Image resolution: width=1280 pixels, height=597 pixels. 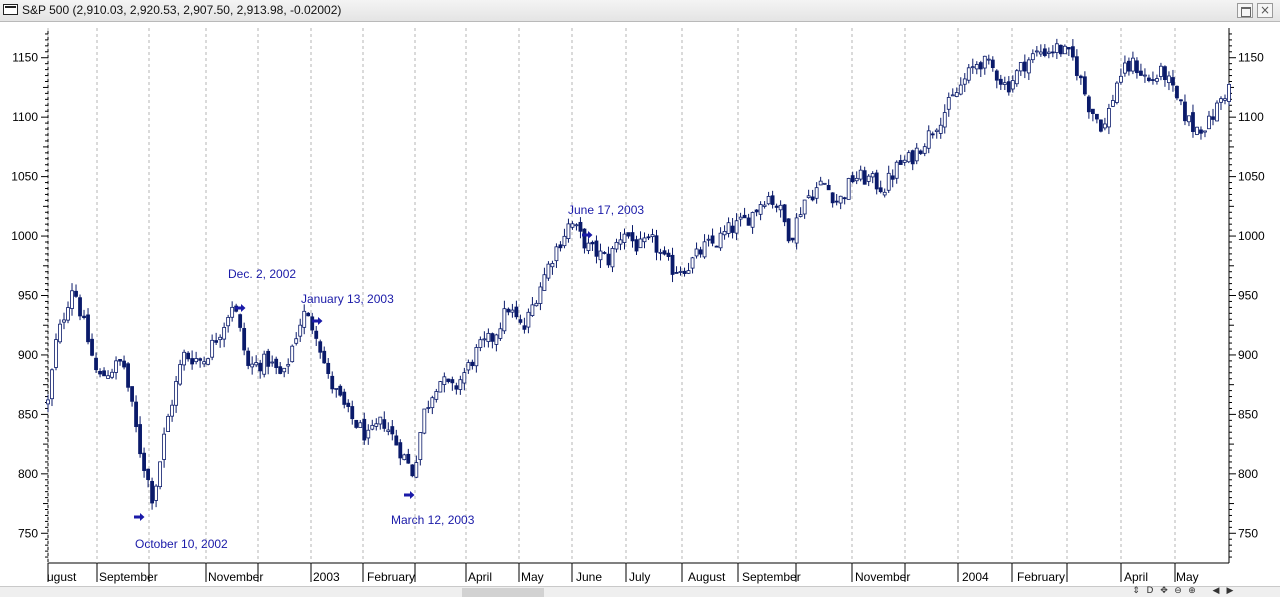 What do you see at coordinates (1216, 591) in the screenshot?
I see `scroll-left-icon: ◀` at bounding box center [1216, 591].